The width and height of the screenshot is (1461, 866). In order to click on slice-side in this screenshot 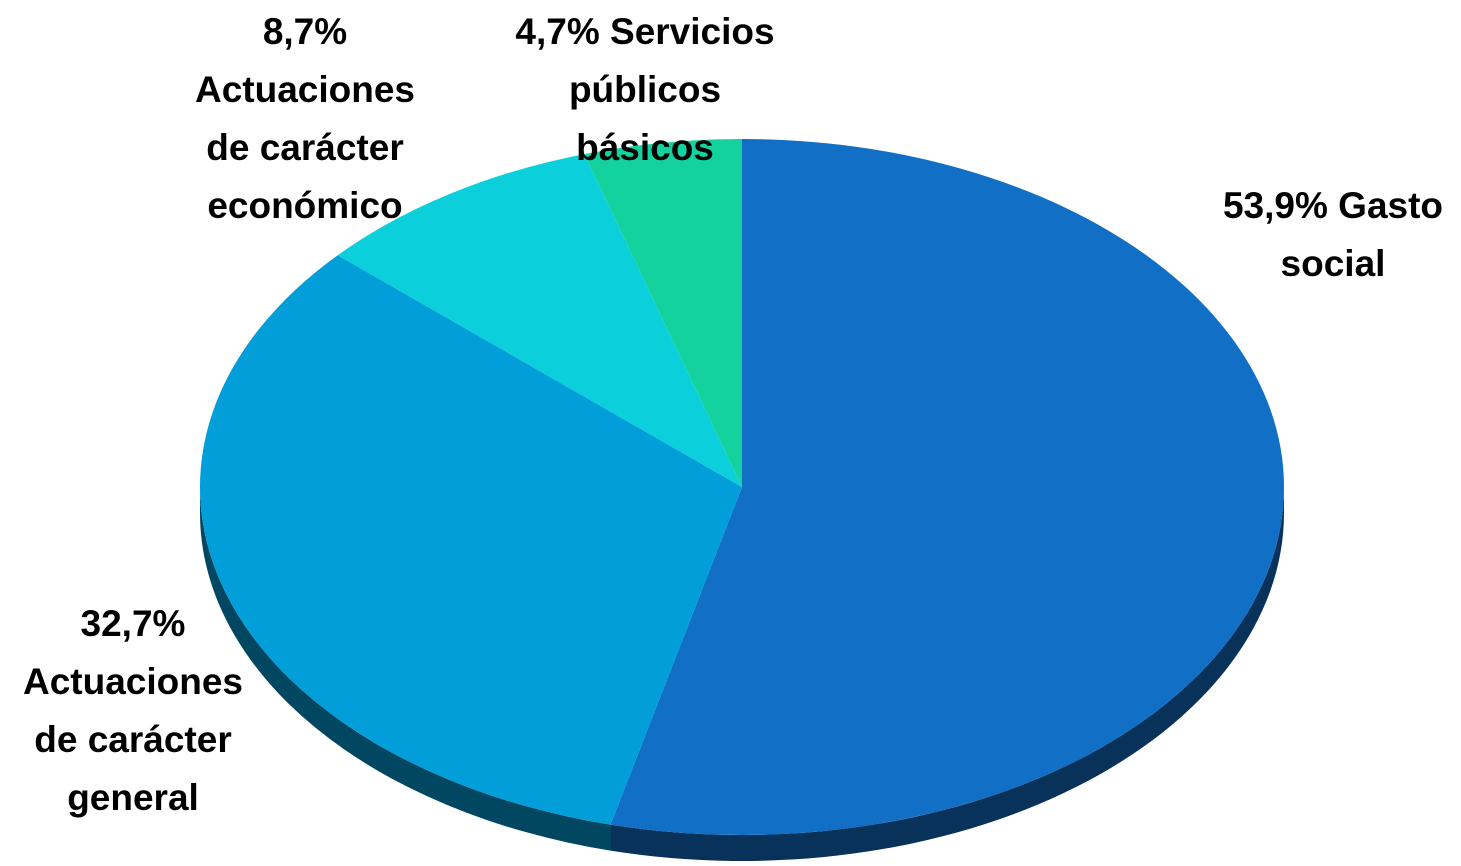, I will do `click(405, 669)`.